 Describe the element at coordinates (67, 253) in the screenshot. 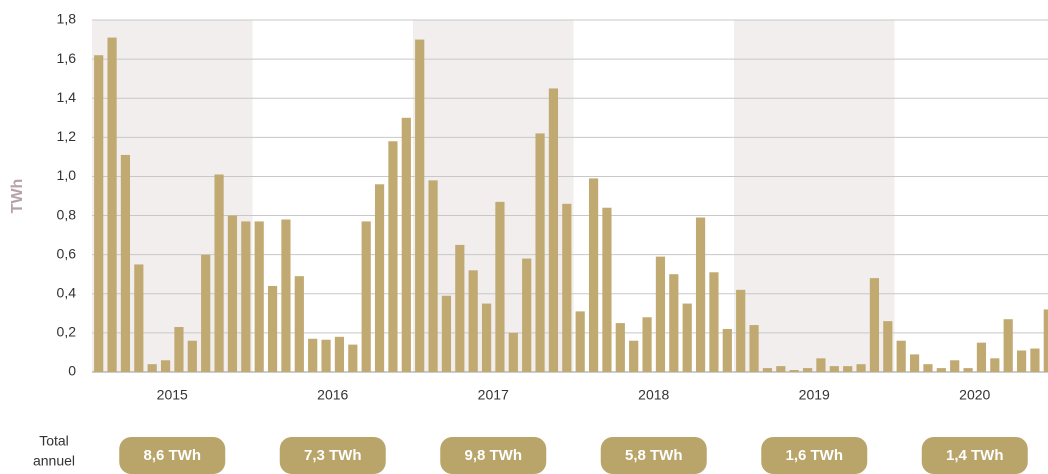

I see `y-tick-label: 0,6` at that location.